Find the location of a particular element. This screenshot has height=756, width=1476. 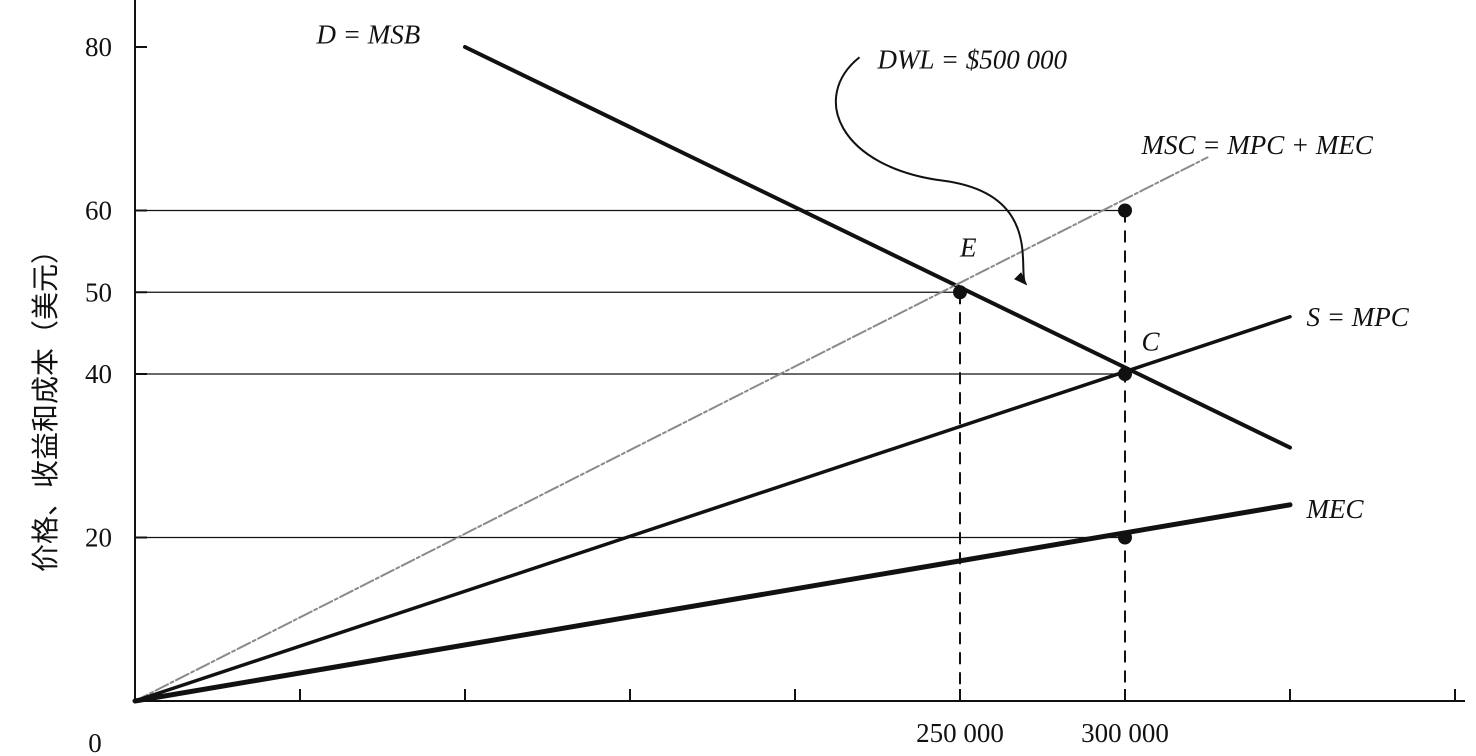

y-tick-label: 60 is located at coordinates (98, 211).